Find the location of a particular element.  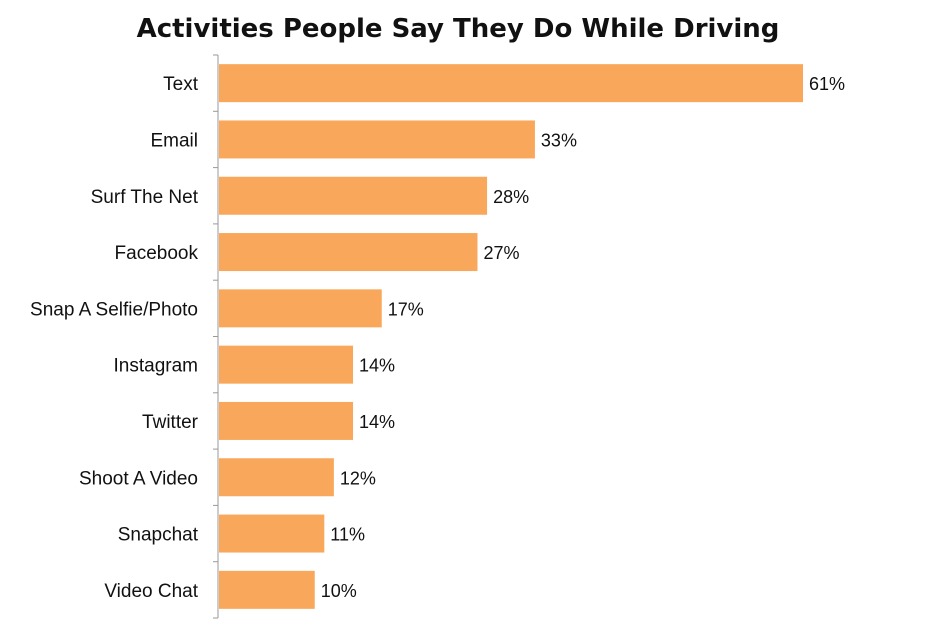

bar-email is located at coordinates (377, 139).